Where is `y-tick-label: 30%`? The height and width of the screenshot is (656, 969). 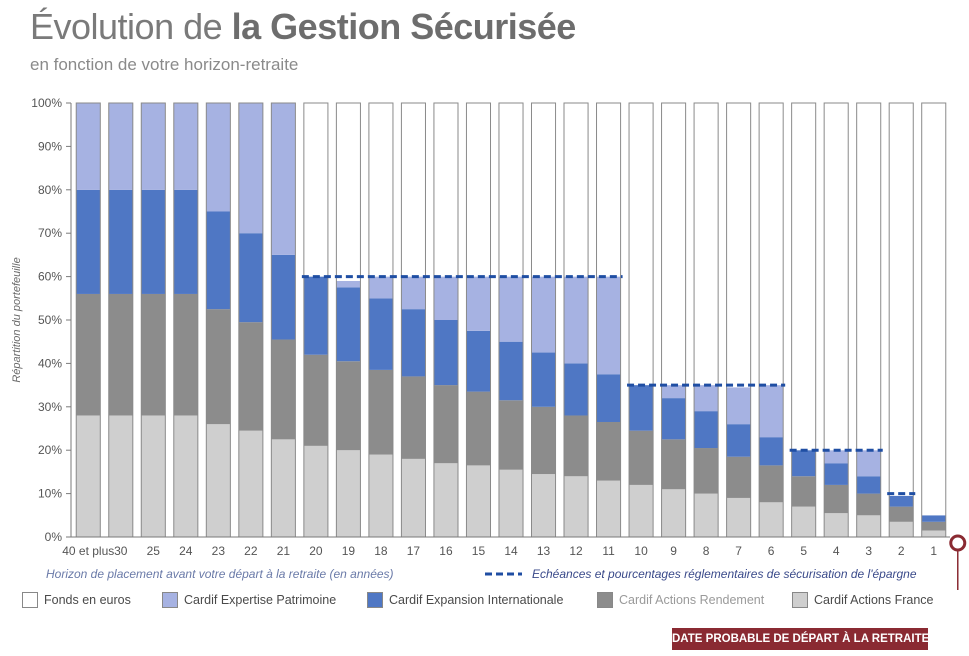 y-tick-label: 30% is located at coordinates (50, 407).